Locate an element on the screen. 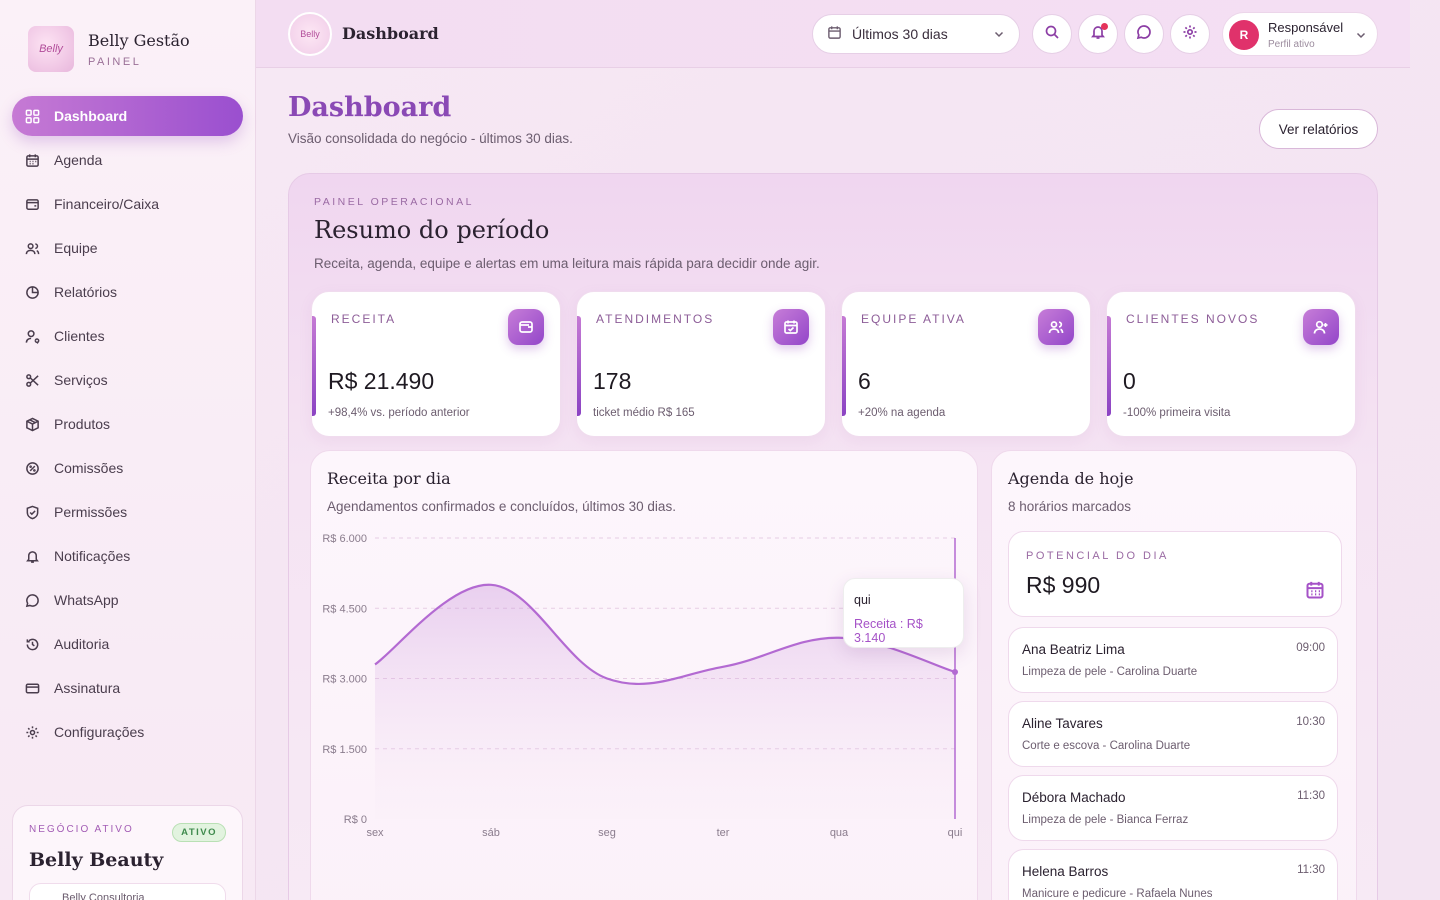 The height and width of the screenshot is (900, 1440). appointment-client: Débora Machado is located at coordinates (1074, 797).